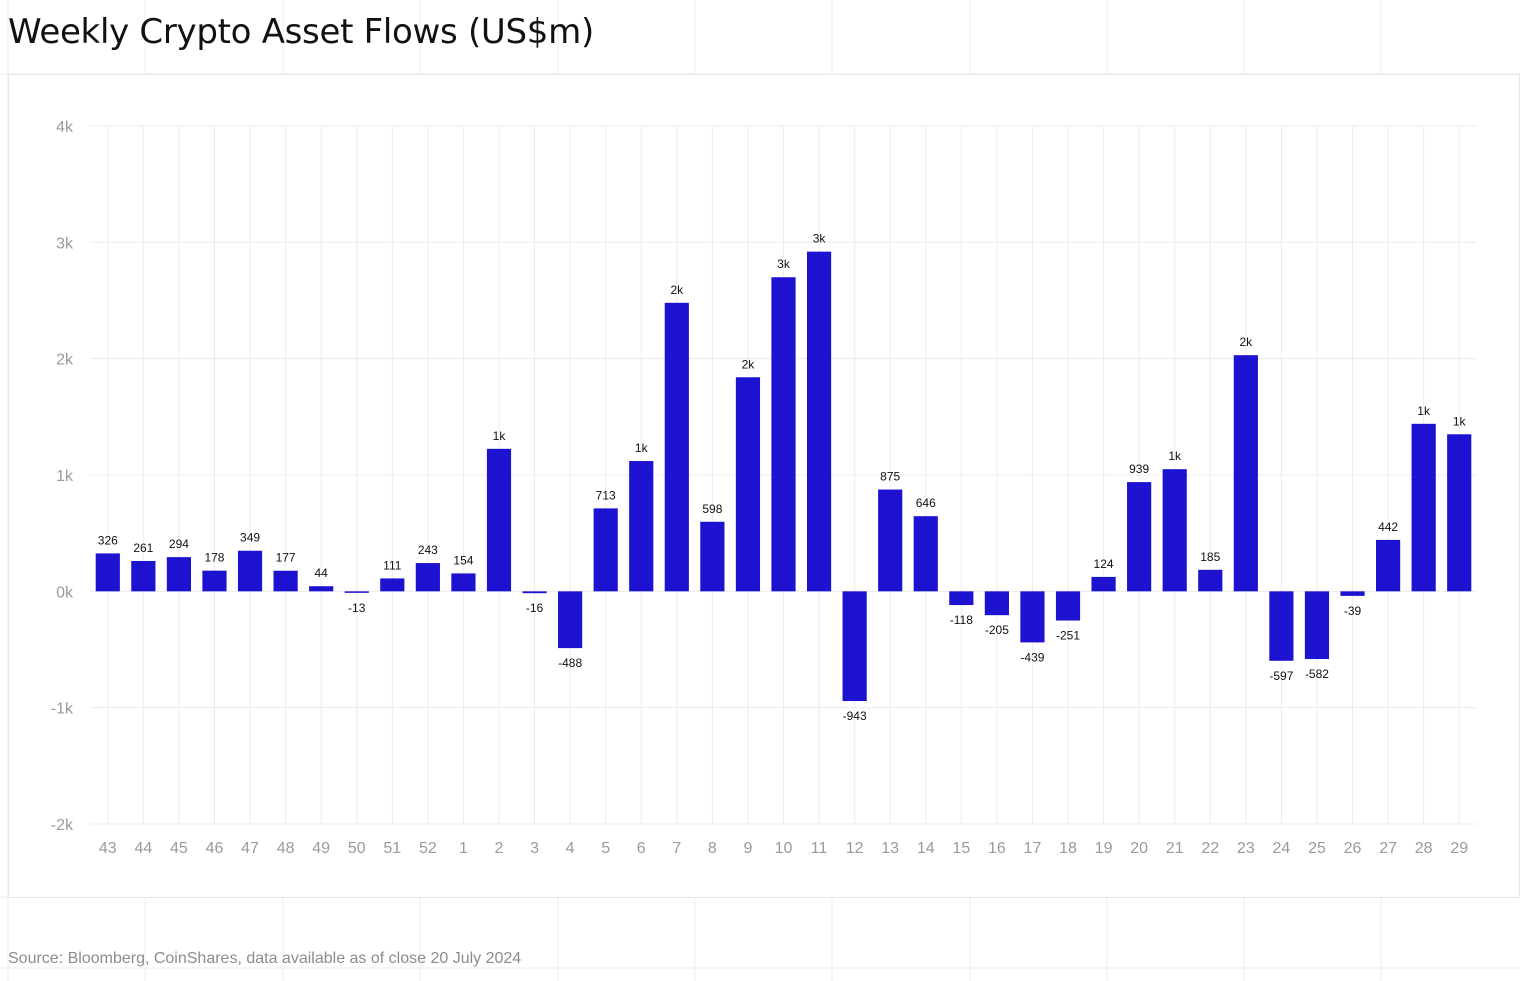  I want to click on y-tick-label: 4k, so click(65, 127).